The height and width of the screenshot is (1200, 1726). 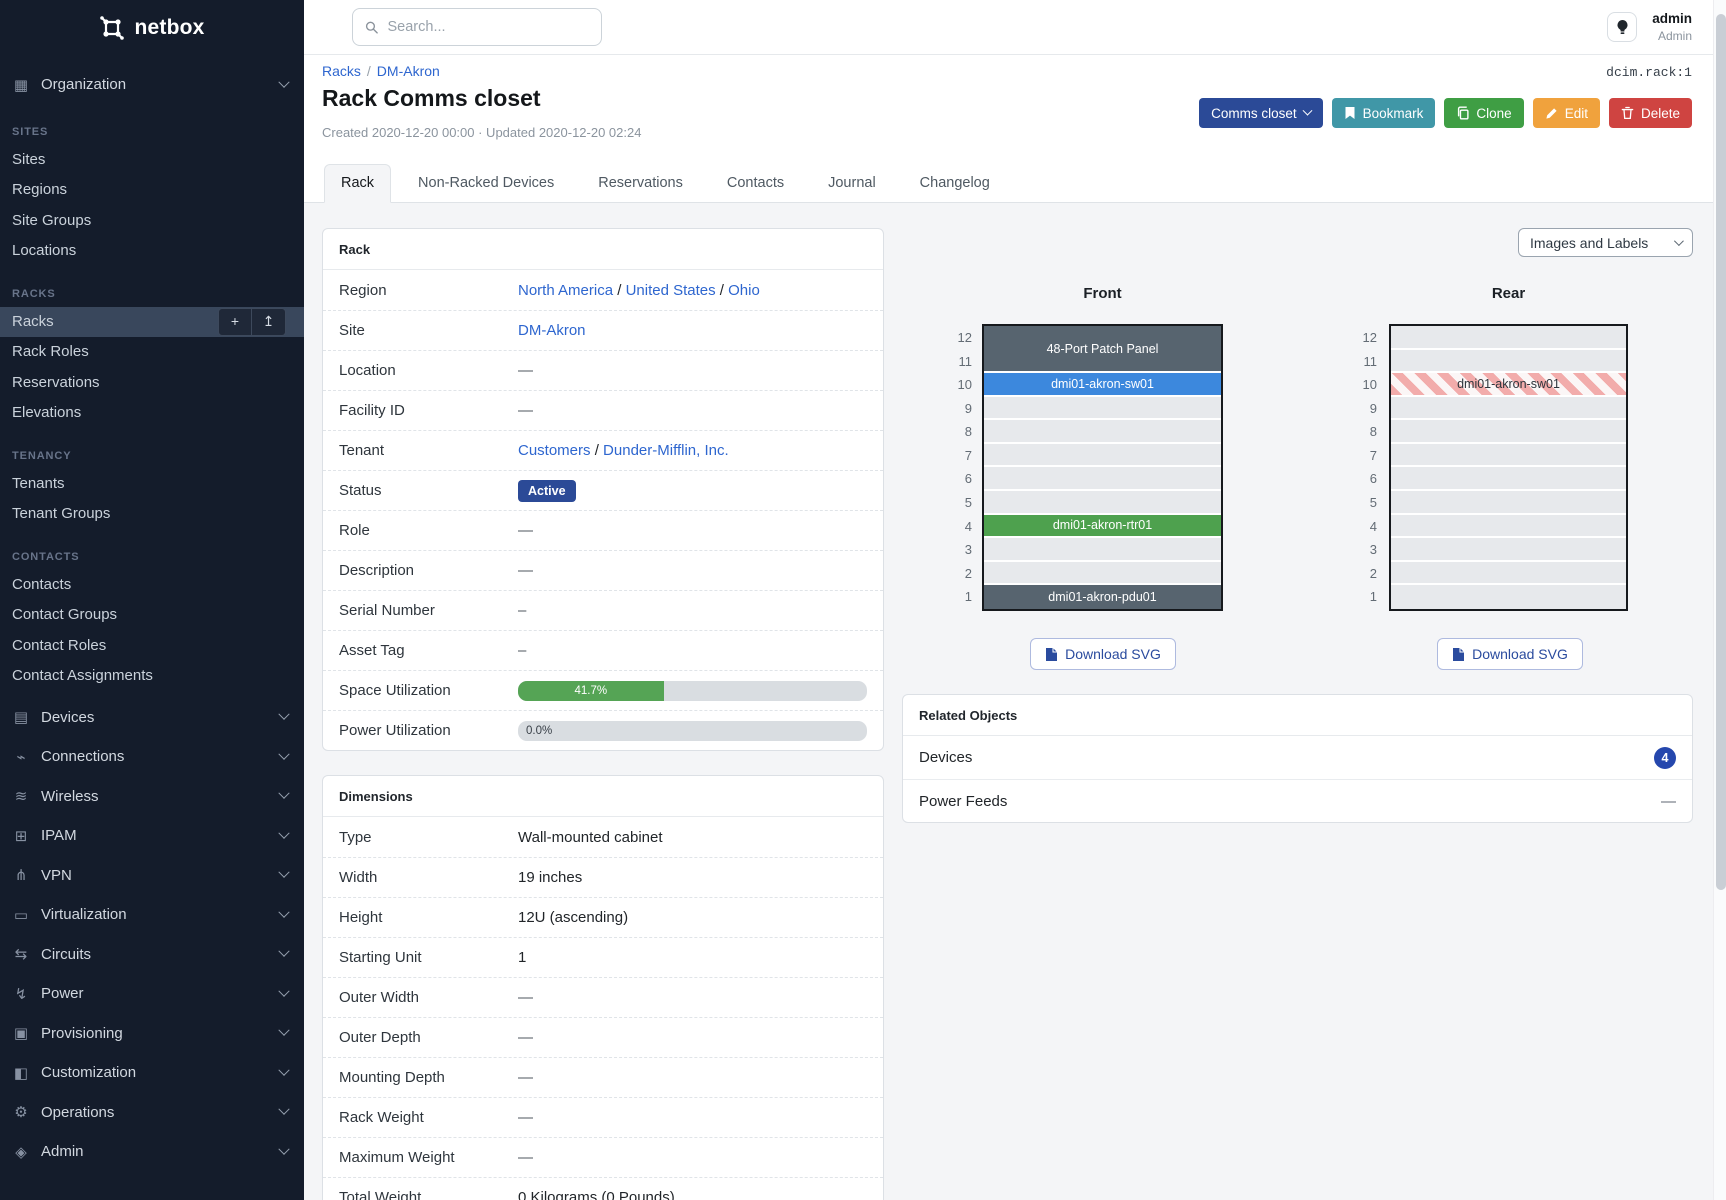 I want to click on tab-non-racked-devices: Non-Racked Devices, so click(x=486, y=183).